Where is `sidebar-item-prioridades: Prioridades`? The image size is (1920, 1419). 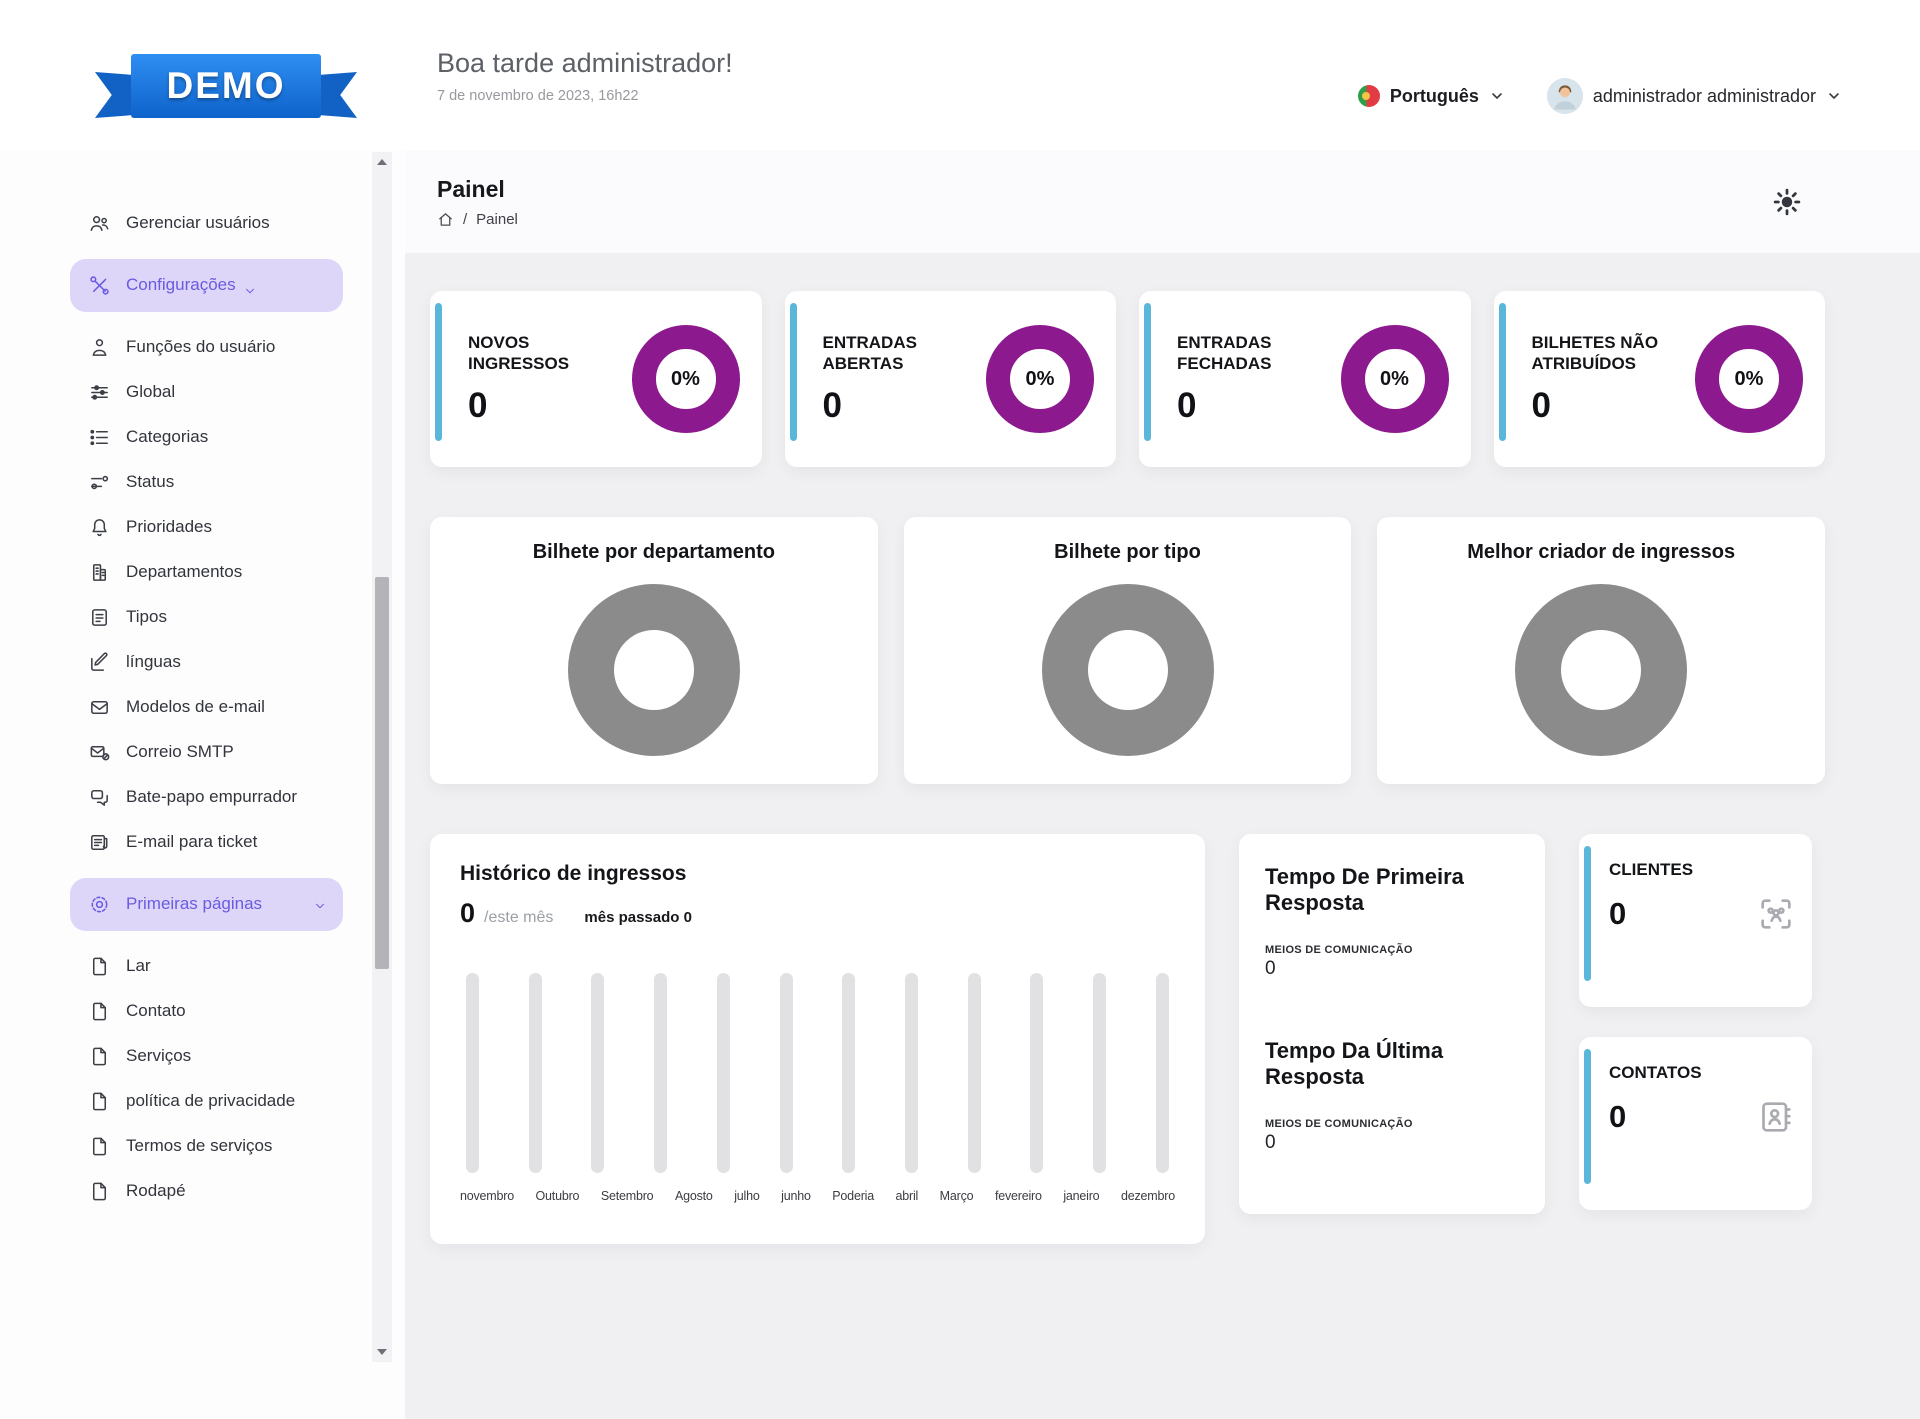
sidebar-item-prioridades: Prioridades is located at coordinates (206, 527).